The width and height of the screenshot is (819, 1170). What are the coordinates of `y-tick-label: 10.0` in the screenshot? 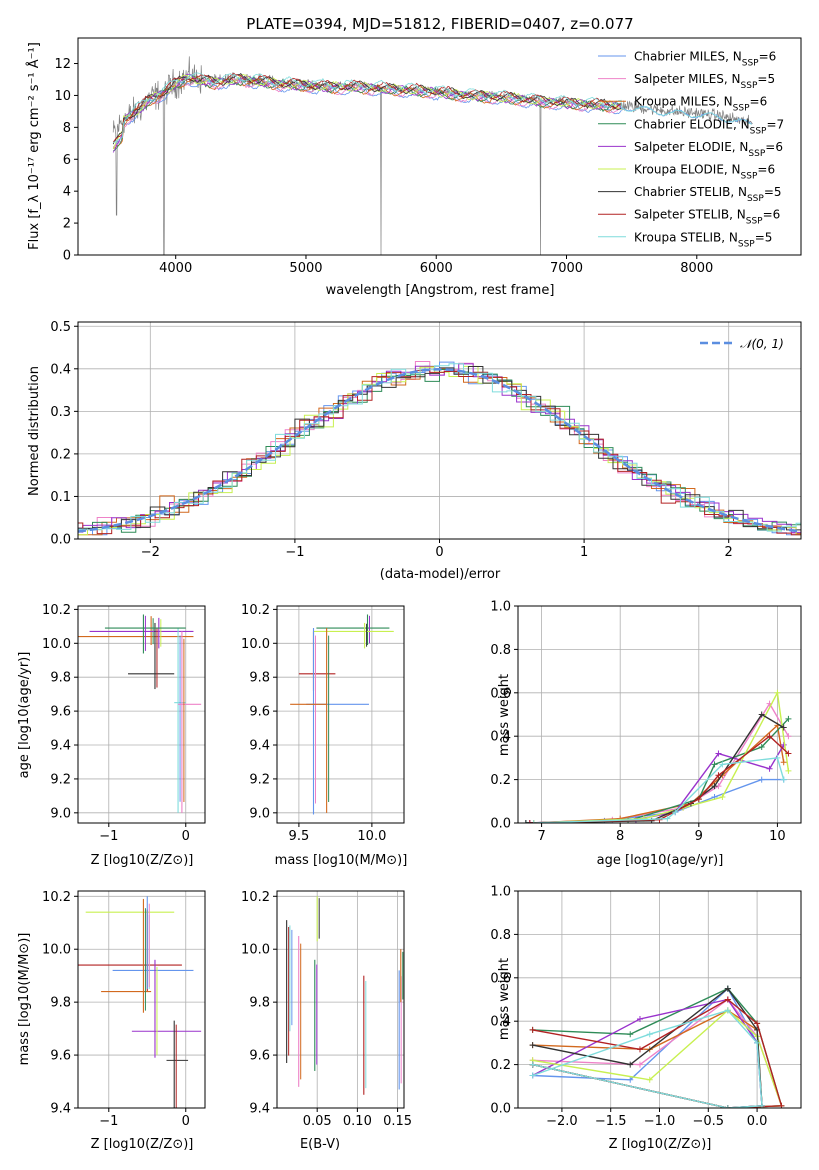 It's located at (255, 644).